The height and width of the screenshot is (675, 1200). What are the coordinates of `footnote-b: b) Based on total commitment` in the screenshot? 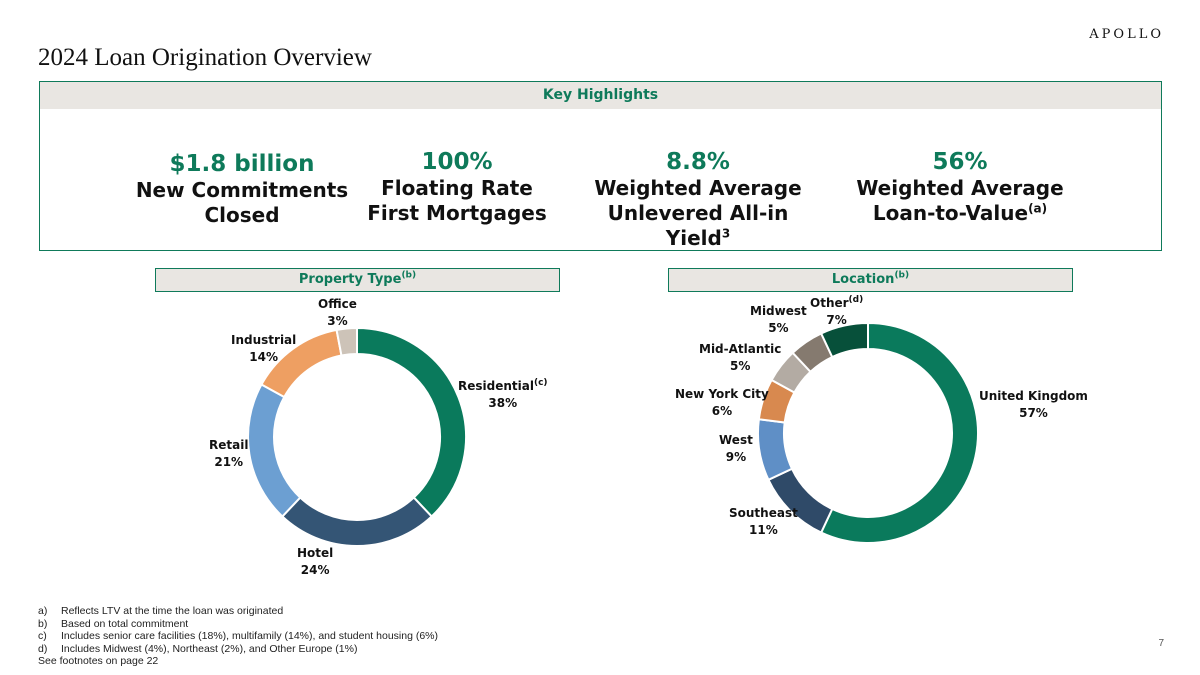 It's located at (238, 624).